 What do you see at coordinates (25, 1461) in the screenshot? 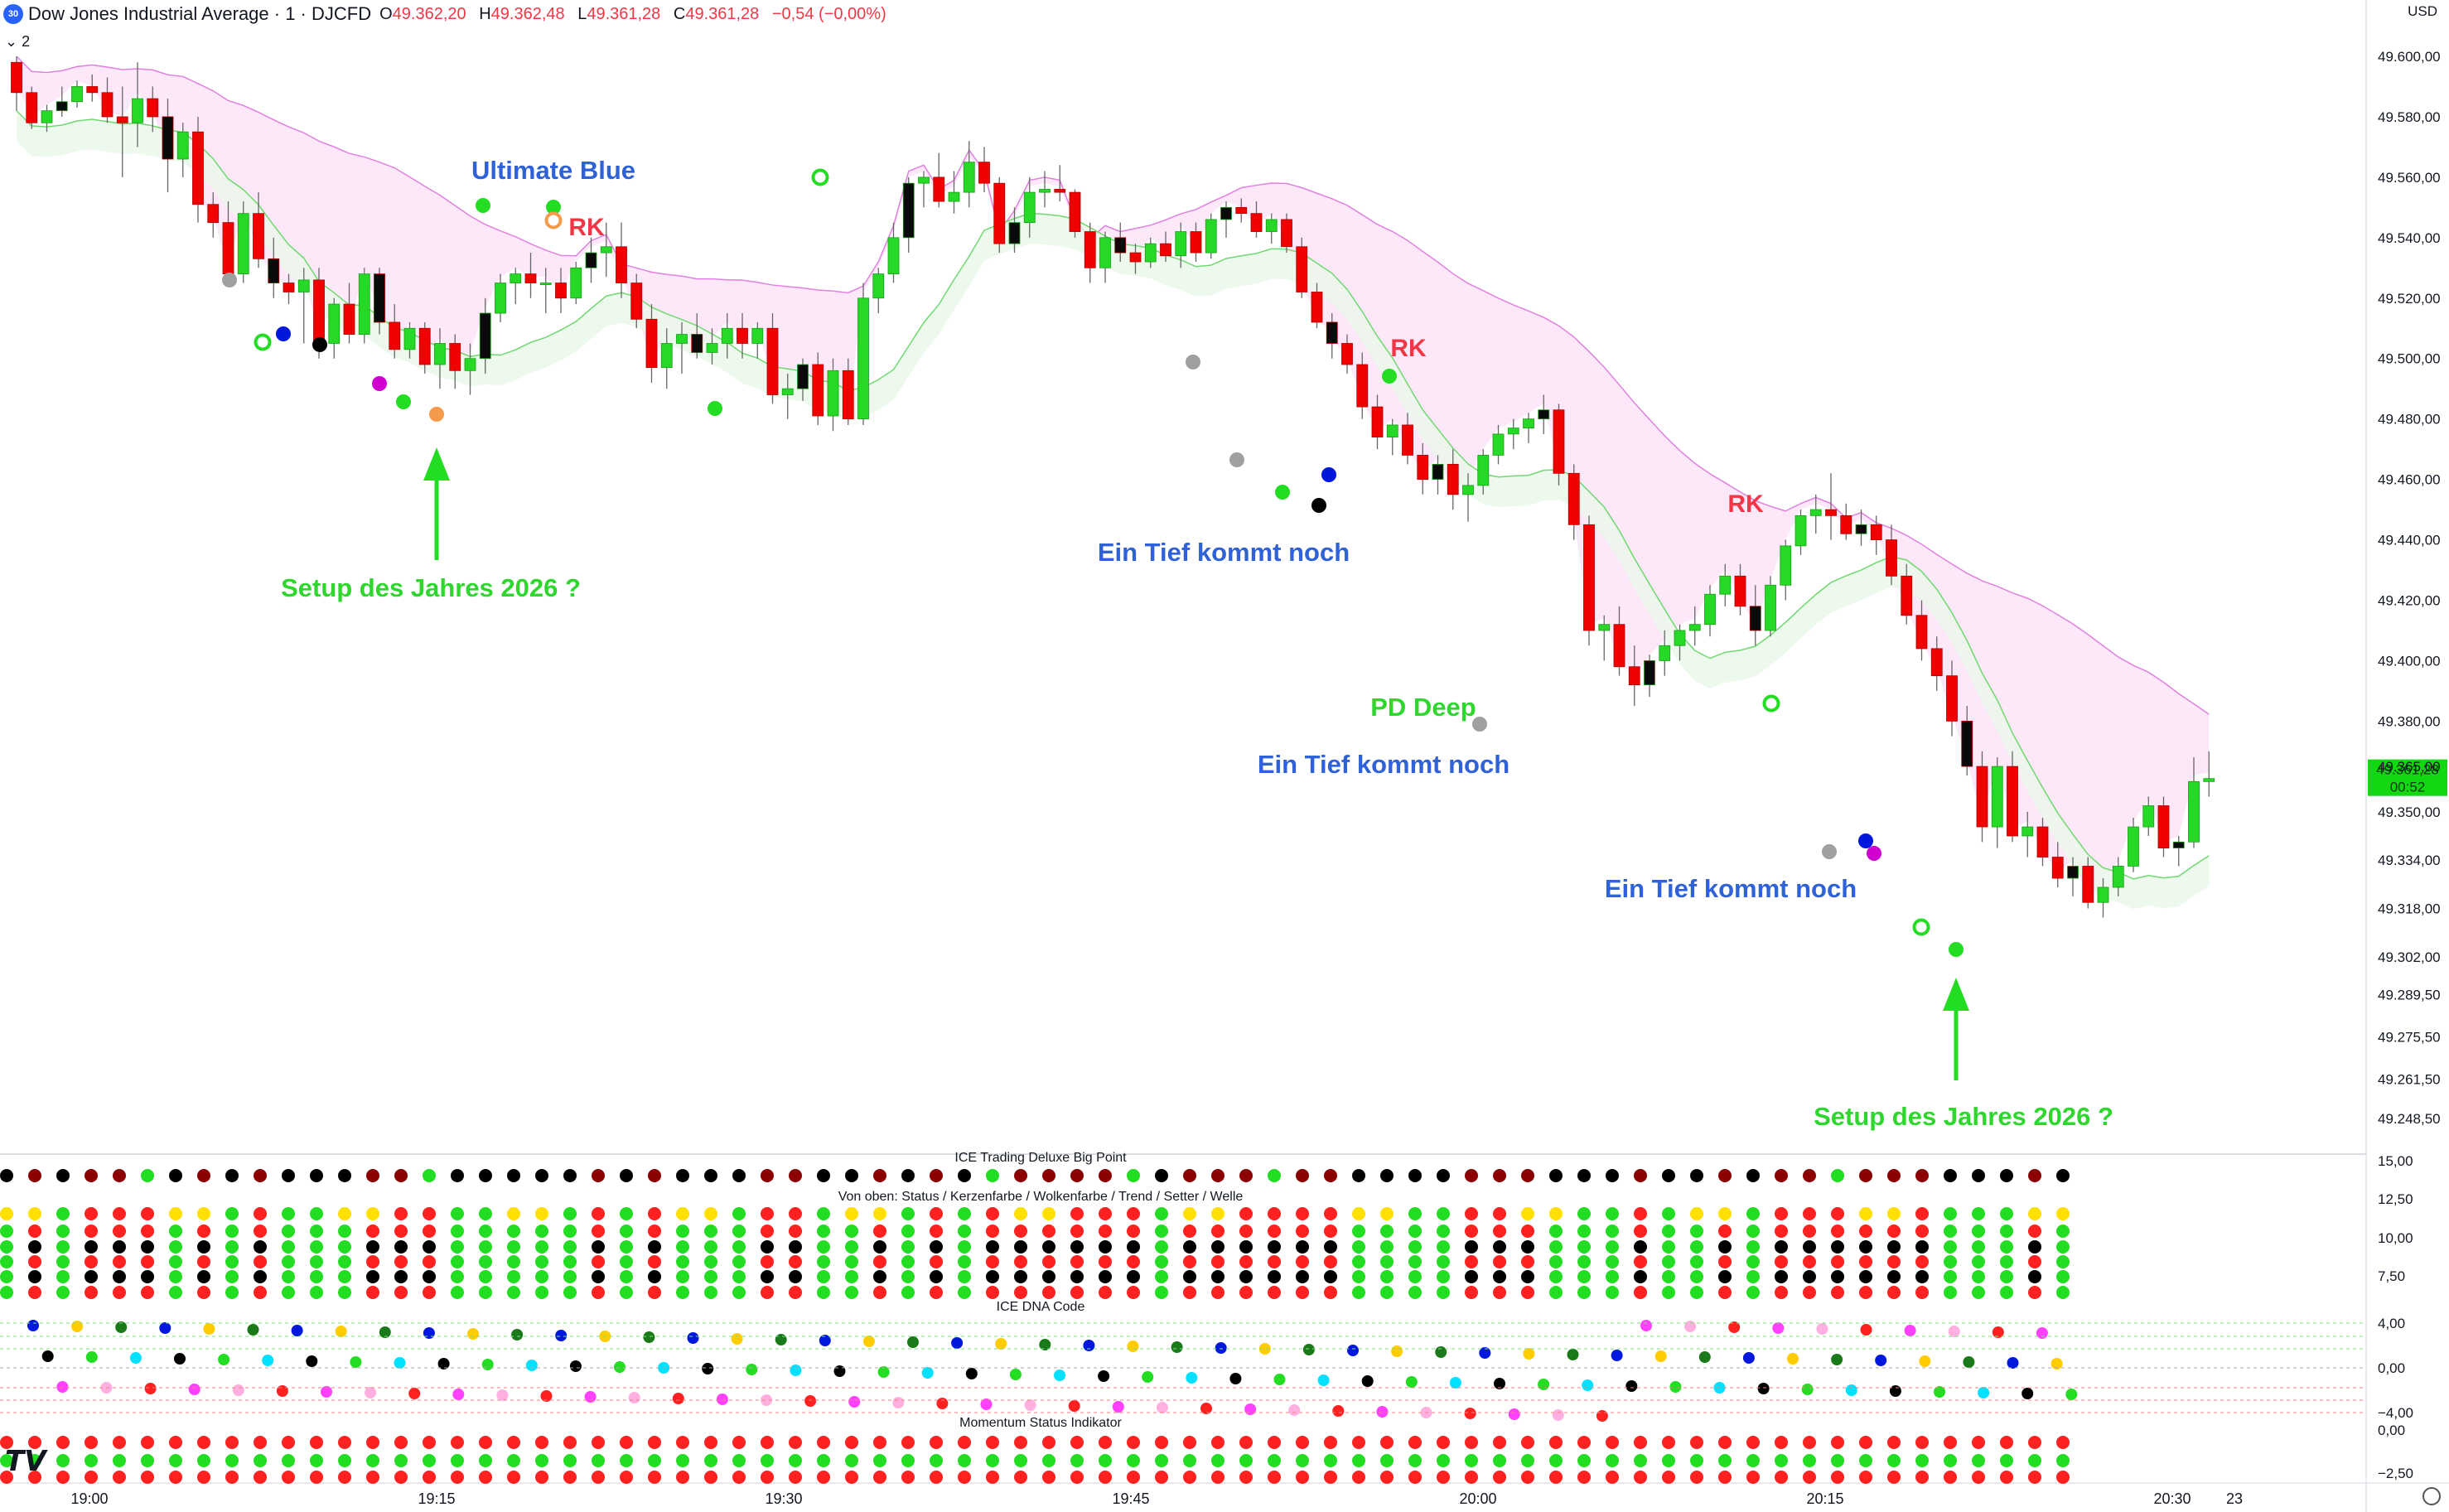
I see `tradingview-logo-icon: 𝙏𝙑` at bounding box center [25, 1461].